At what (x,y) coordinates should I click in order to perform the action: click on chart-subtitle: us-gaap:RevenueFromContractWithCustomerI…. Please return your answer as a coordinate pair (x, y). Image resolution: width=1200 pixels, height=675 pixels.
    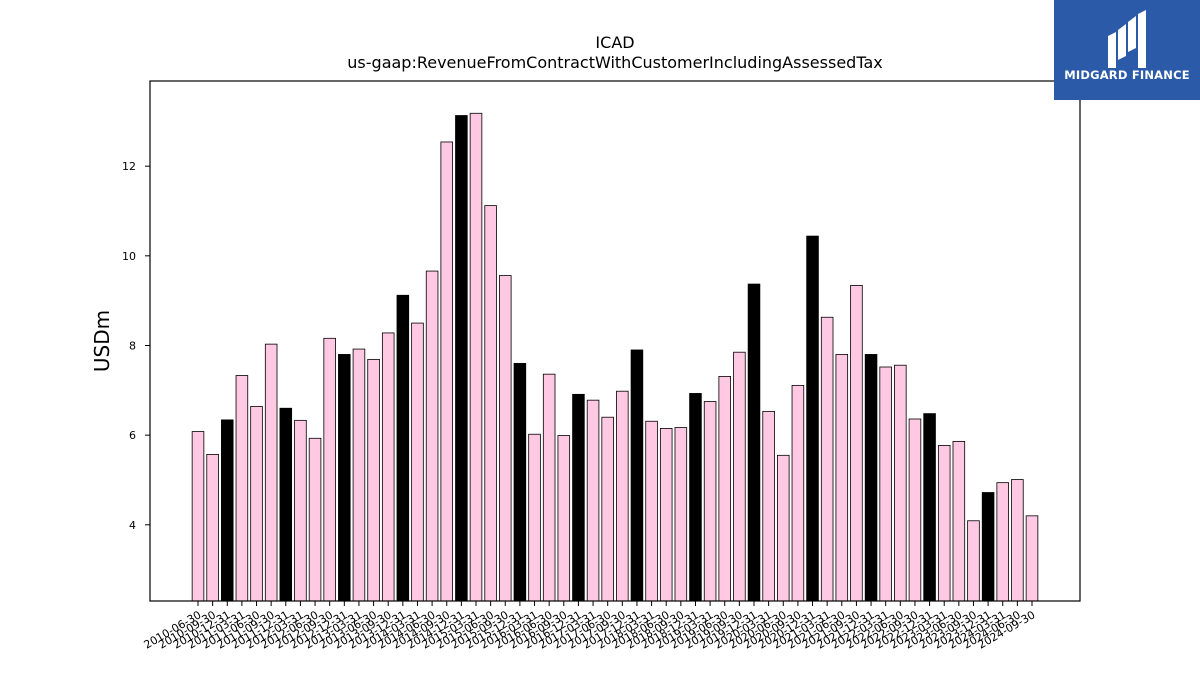
    Looking at the image, I should click on (614, 62).